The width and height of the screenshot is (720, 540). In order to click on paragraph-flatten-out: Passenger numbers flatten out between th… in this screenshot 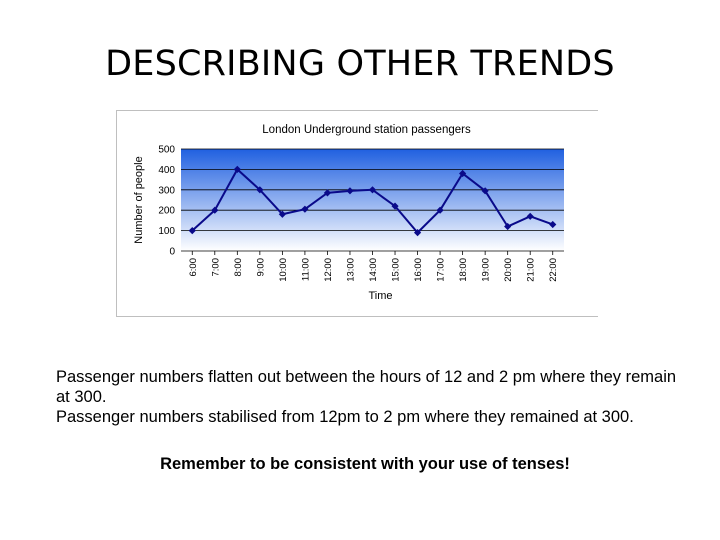, I will do `click(366, 387)`.